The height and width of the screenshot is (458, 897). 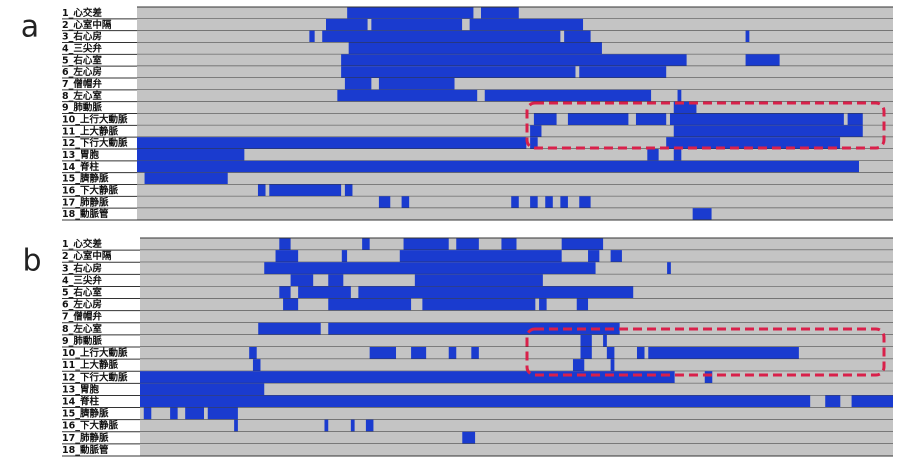 I want to click on row-label: 14_脊柱, so click(x=80, y=402).